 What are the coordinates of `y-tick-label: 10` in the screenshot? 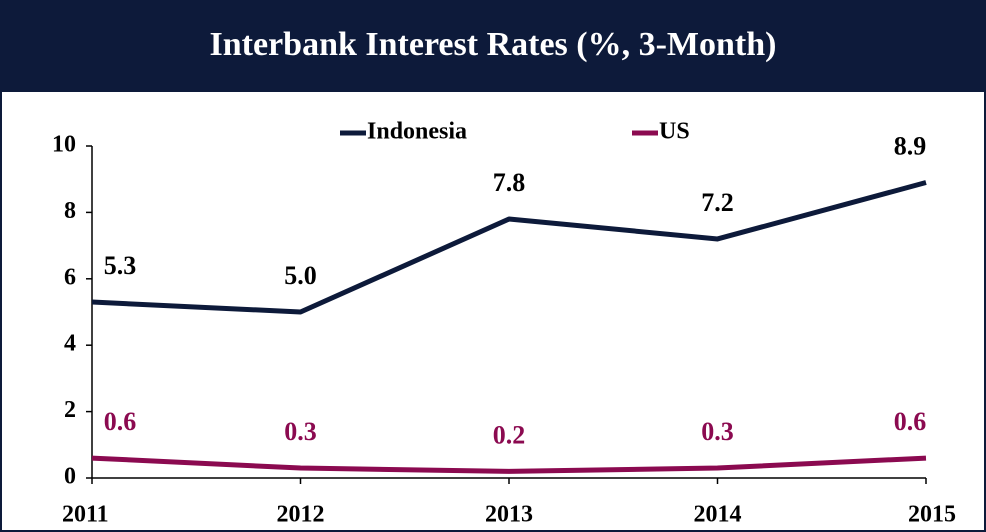 It's located at (64, 145).